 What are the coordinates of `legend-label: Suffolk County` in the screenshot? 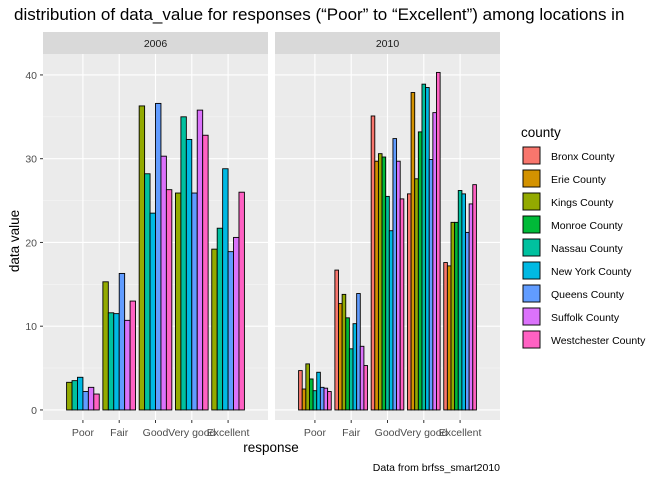 It's located at (585, 318).